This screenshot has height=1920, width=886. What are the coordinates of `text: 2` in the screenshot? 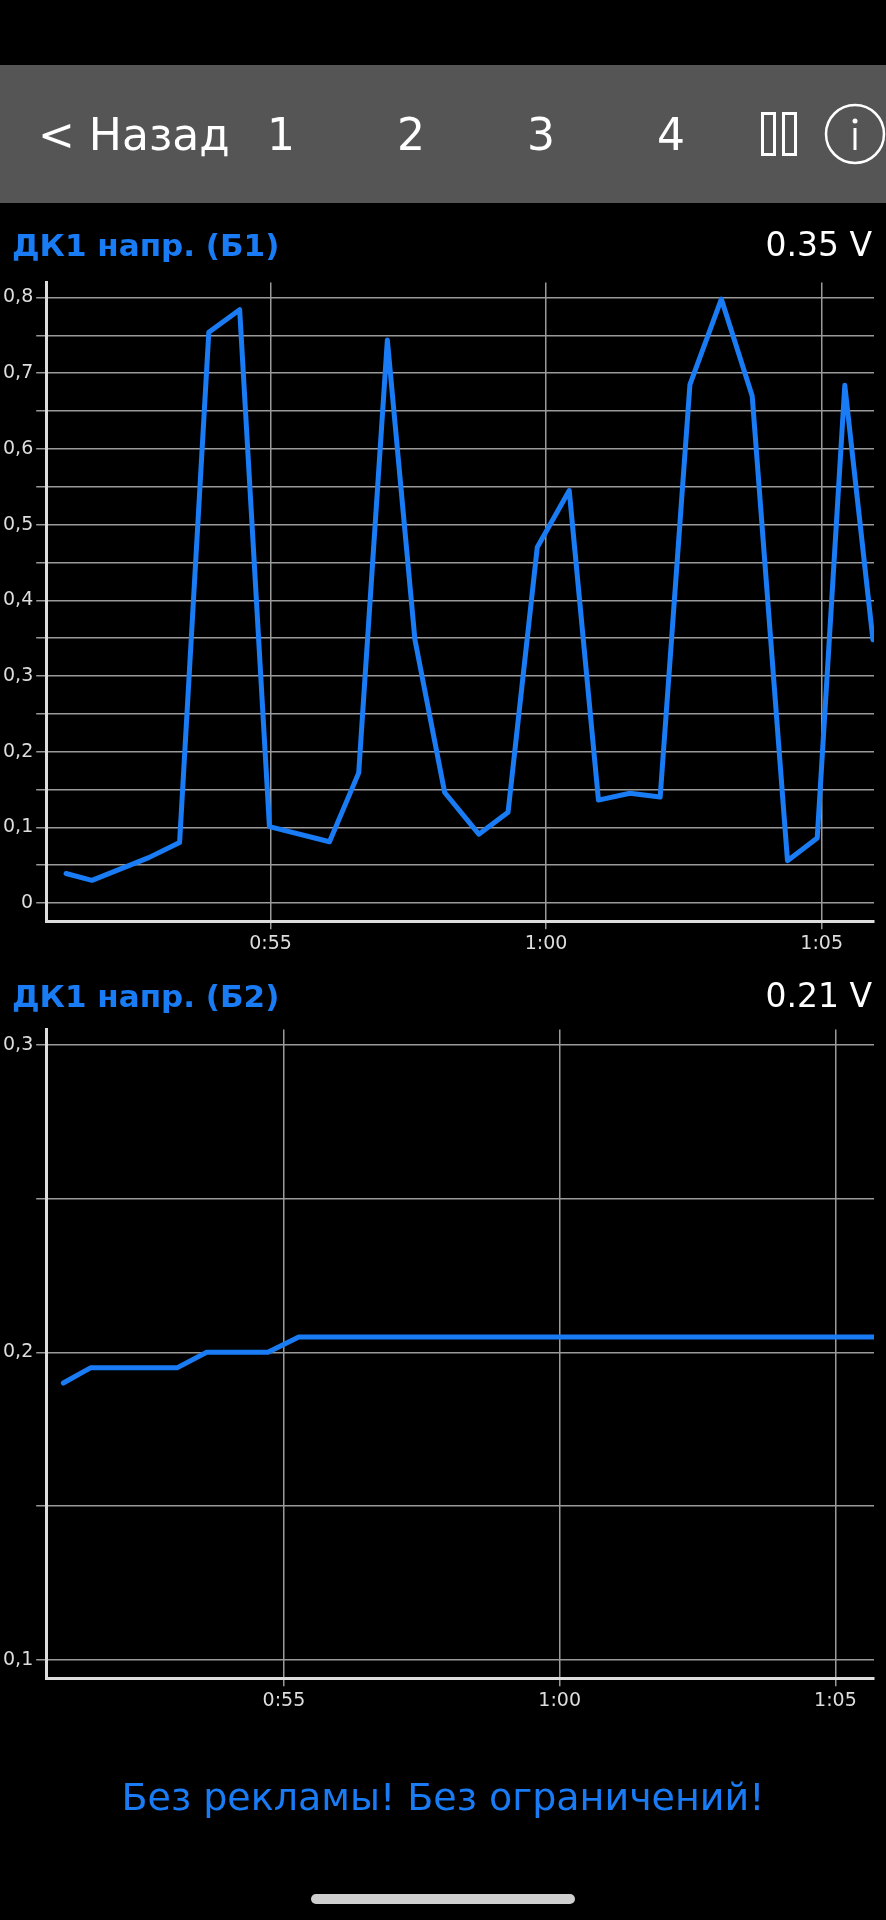 It's located at (411, 134).